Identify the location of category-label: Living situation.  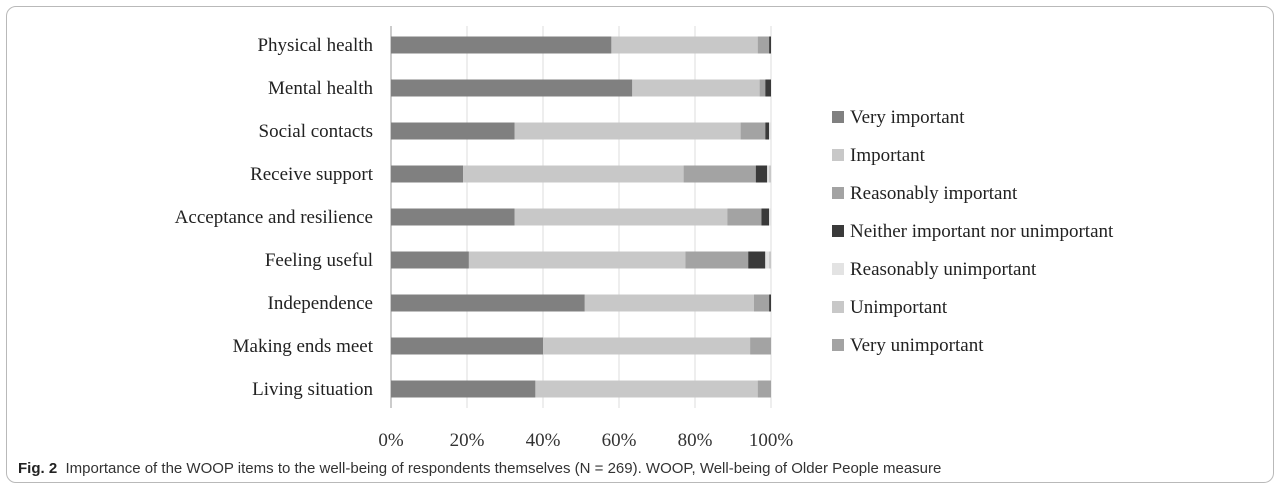
(312, 389).